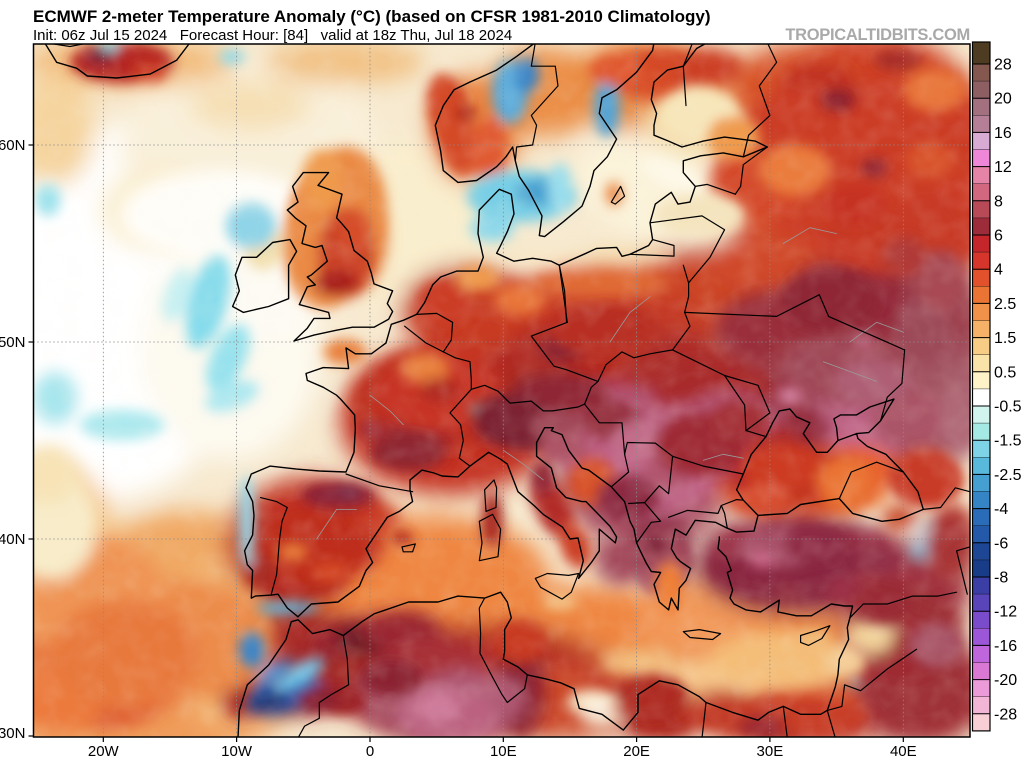 Image resolution: width=1024 pixels, height=757 pixels. What do you see at coordinates (1001, 509) in the screenshot?
I see `svg-text: -4` at bounding box center [1001, 509].